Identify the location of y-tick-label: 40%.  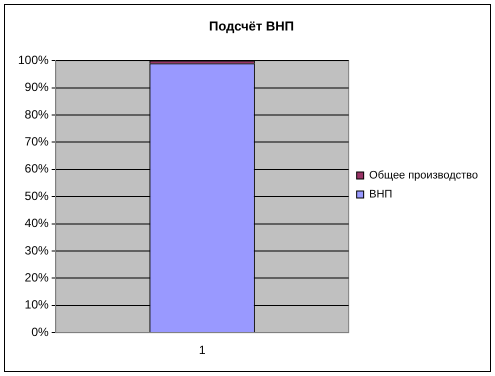
(37, 223).